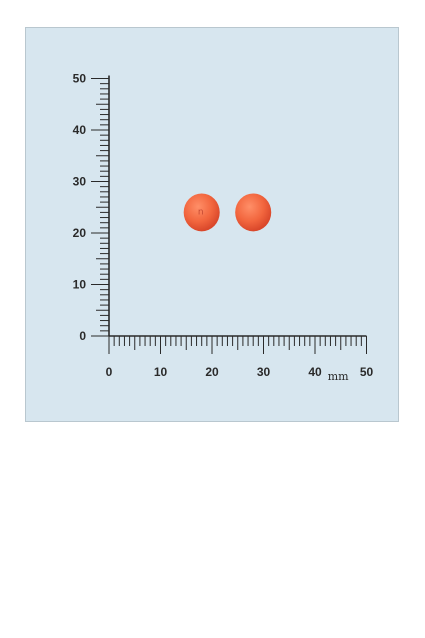  What do you see at coordinates (80, 79) in the screenshot?
I see `y-label-50: 50` at bounding box center [80, 79].